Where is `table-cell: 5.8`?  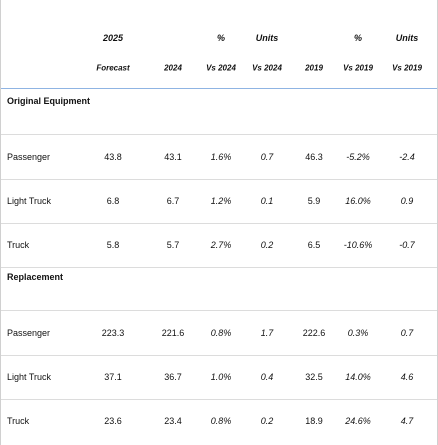 table-cell: 5.8 is located at coordinates (113, 245).